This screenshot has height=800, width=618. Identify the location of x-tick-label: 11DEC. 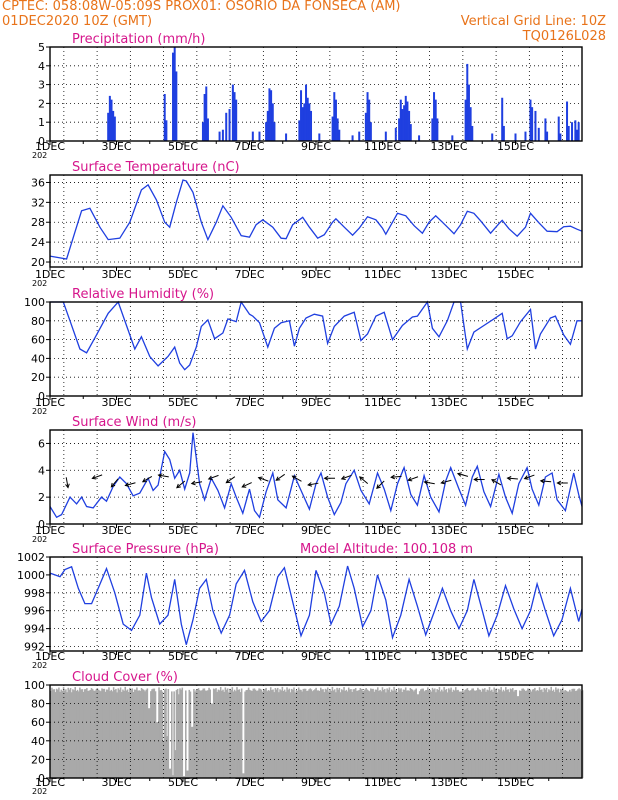
(382, 146).